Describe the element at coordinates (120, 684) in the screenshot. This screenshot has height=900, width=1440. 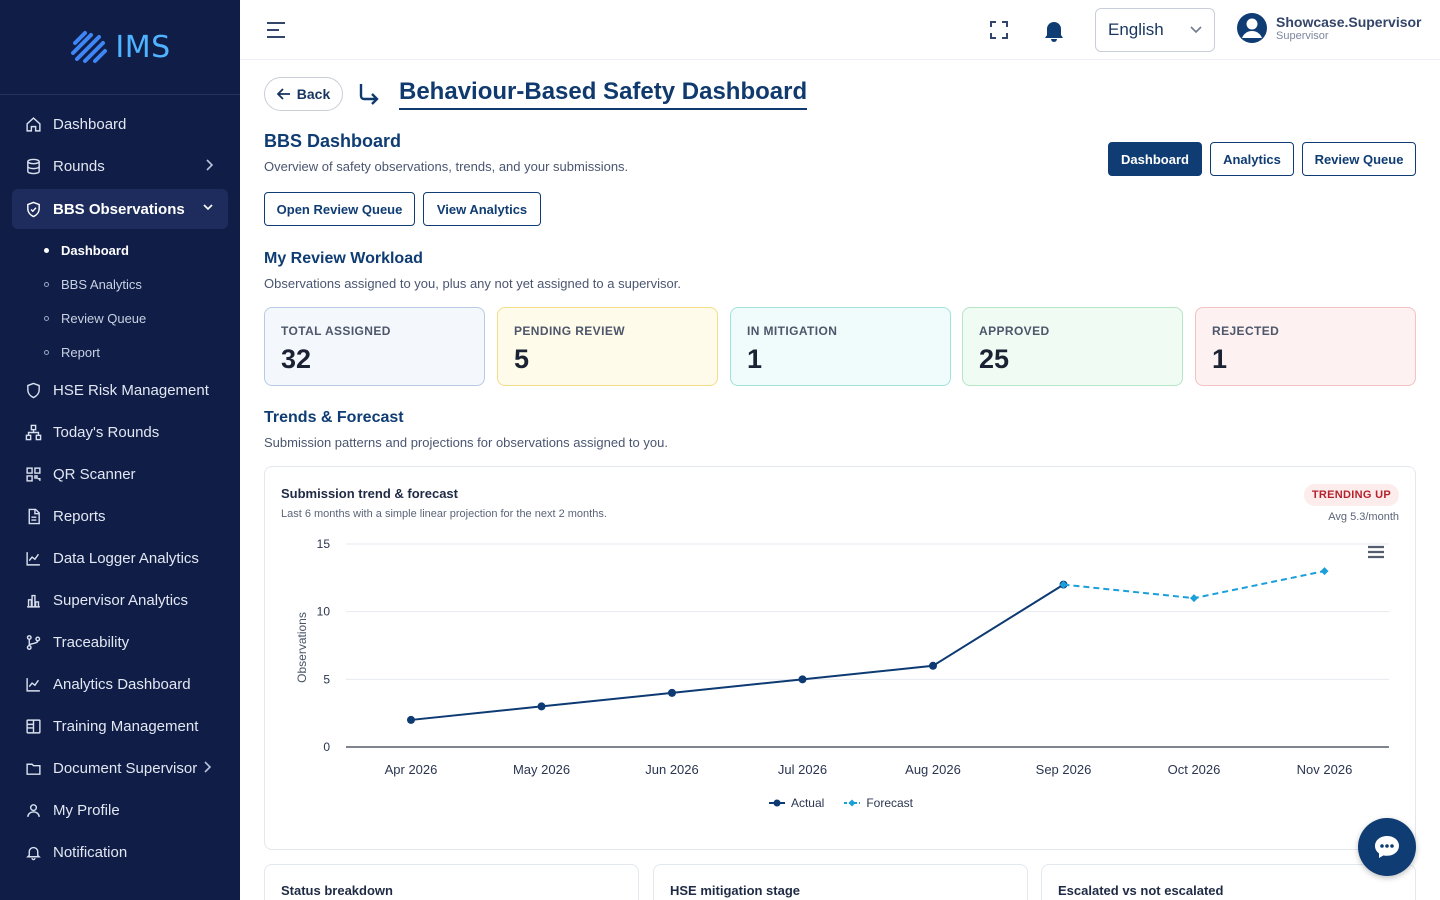
I see `sidebar-item-analytics-dashboard: Analytics Dashboard` at that location.